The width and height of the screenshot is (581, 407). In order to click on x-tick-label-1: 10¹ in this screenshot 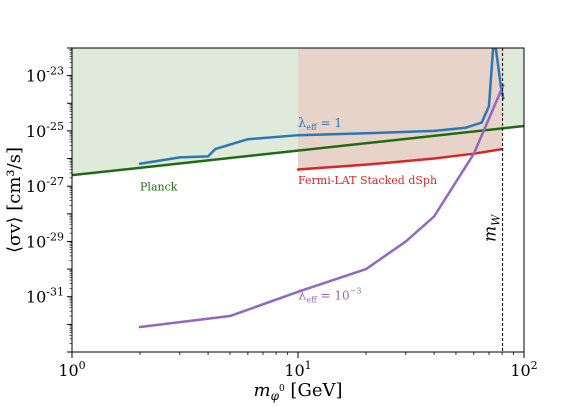, I will do `click(297, 369)`.